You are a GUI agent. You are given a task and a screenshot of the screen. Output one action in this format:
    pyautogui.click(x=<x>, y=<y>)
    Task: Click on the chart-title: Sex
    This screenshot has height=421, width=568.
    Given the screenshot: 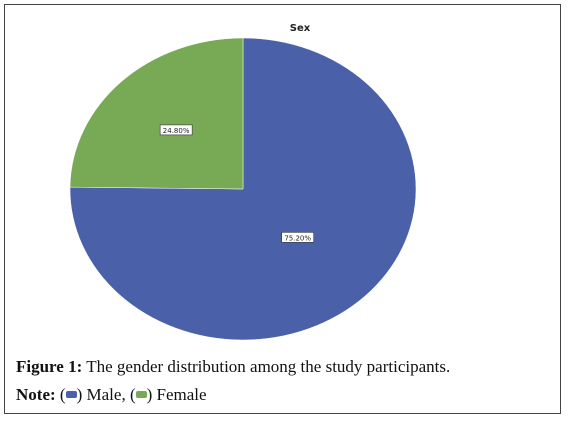 What is the action you would take?
    pyautogui.click(x=300, y=28)
    